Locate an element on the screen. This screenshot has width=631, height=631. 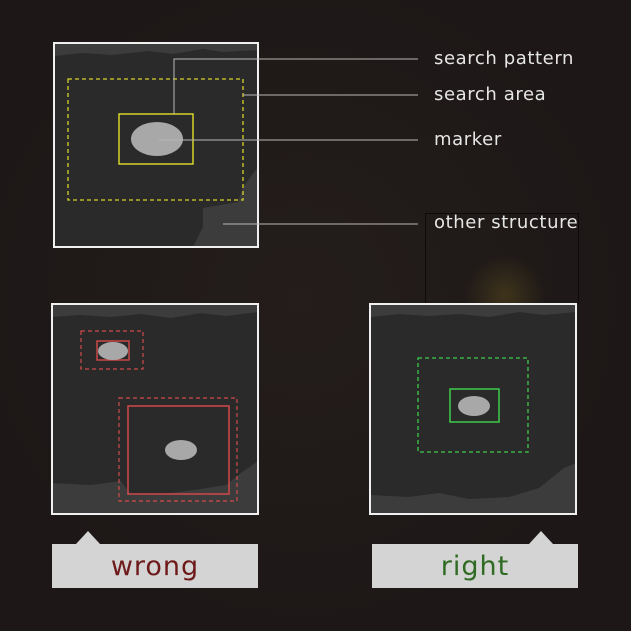
right-tag: right is located at coordinates (475, 566).